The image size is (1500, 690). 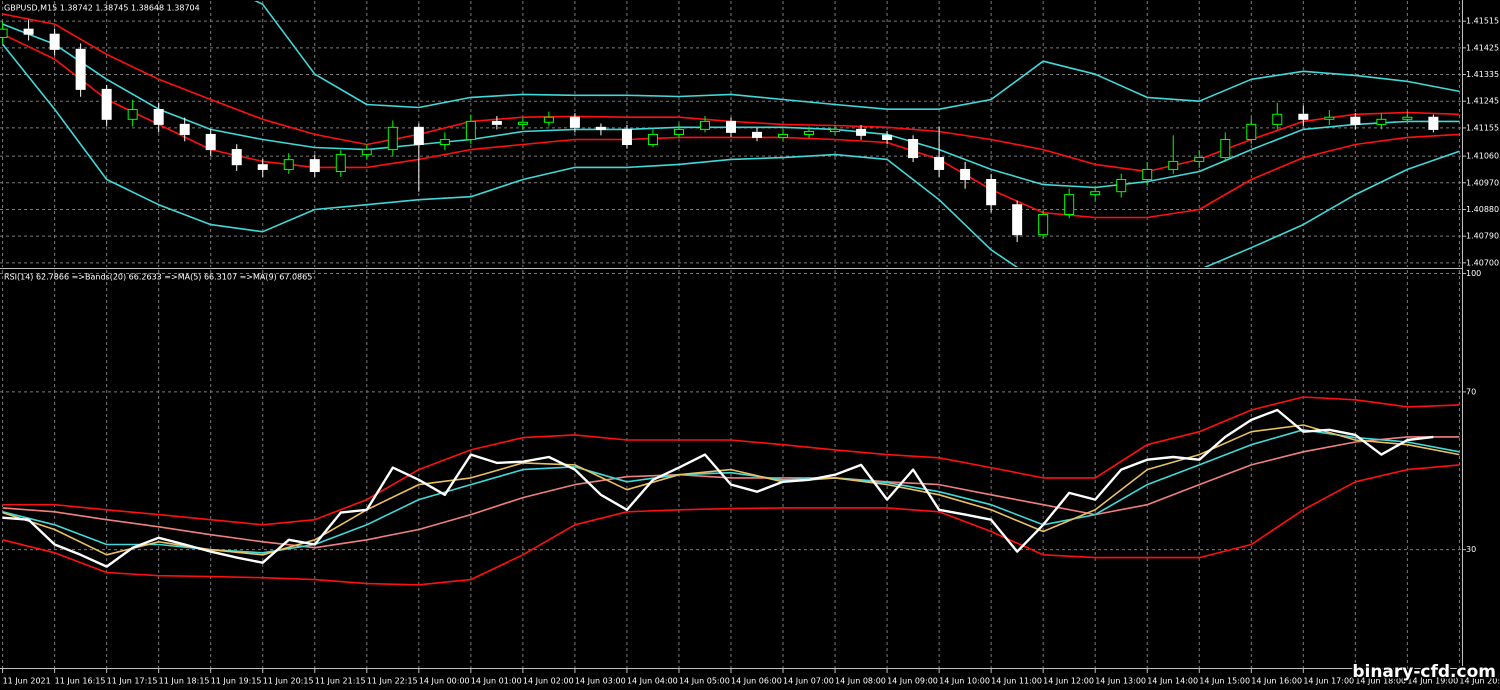 I want to click on x-tick-label: 11 Jun 19:15, so click(x=236, y=681).